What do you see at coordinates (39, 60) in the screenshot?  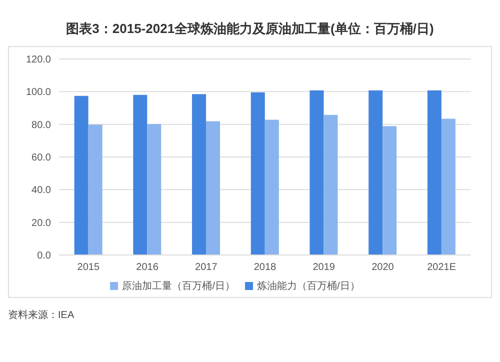 I see `y-tick-label: 120.0` at bounding box center [39, 60].